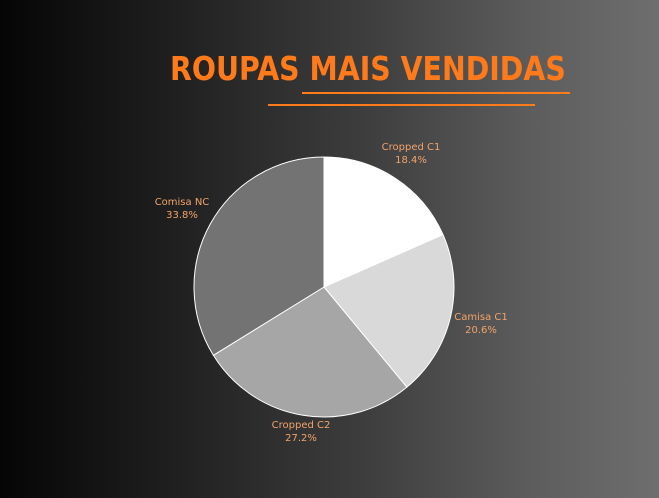 Image resolution: width=659 pixels, height=498 pixels. I want to click on slice-percent-3: 27.2%, so click(301, 438).